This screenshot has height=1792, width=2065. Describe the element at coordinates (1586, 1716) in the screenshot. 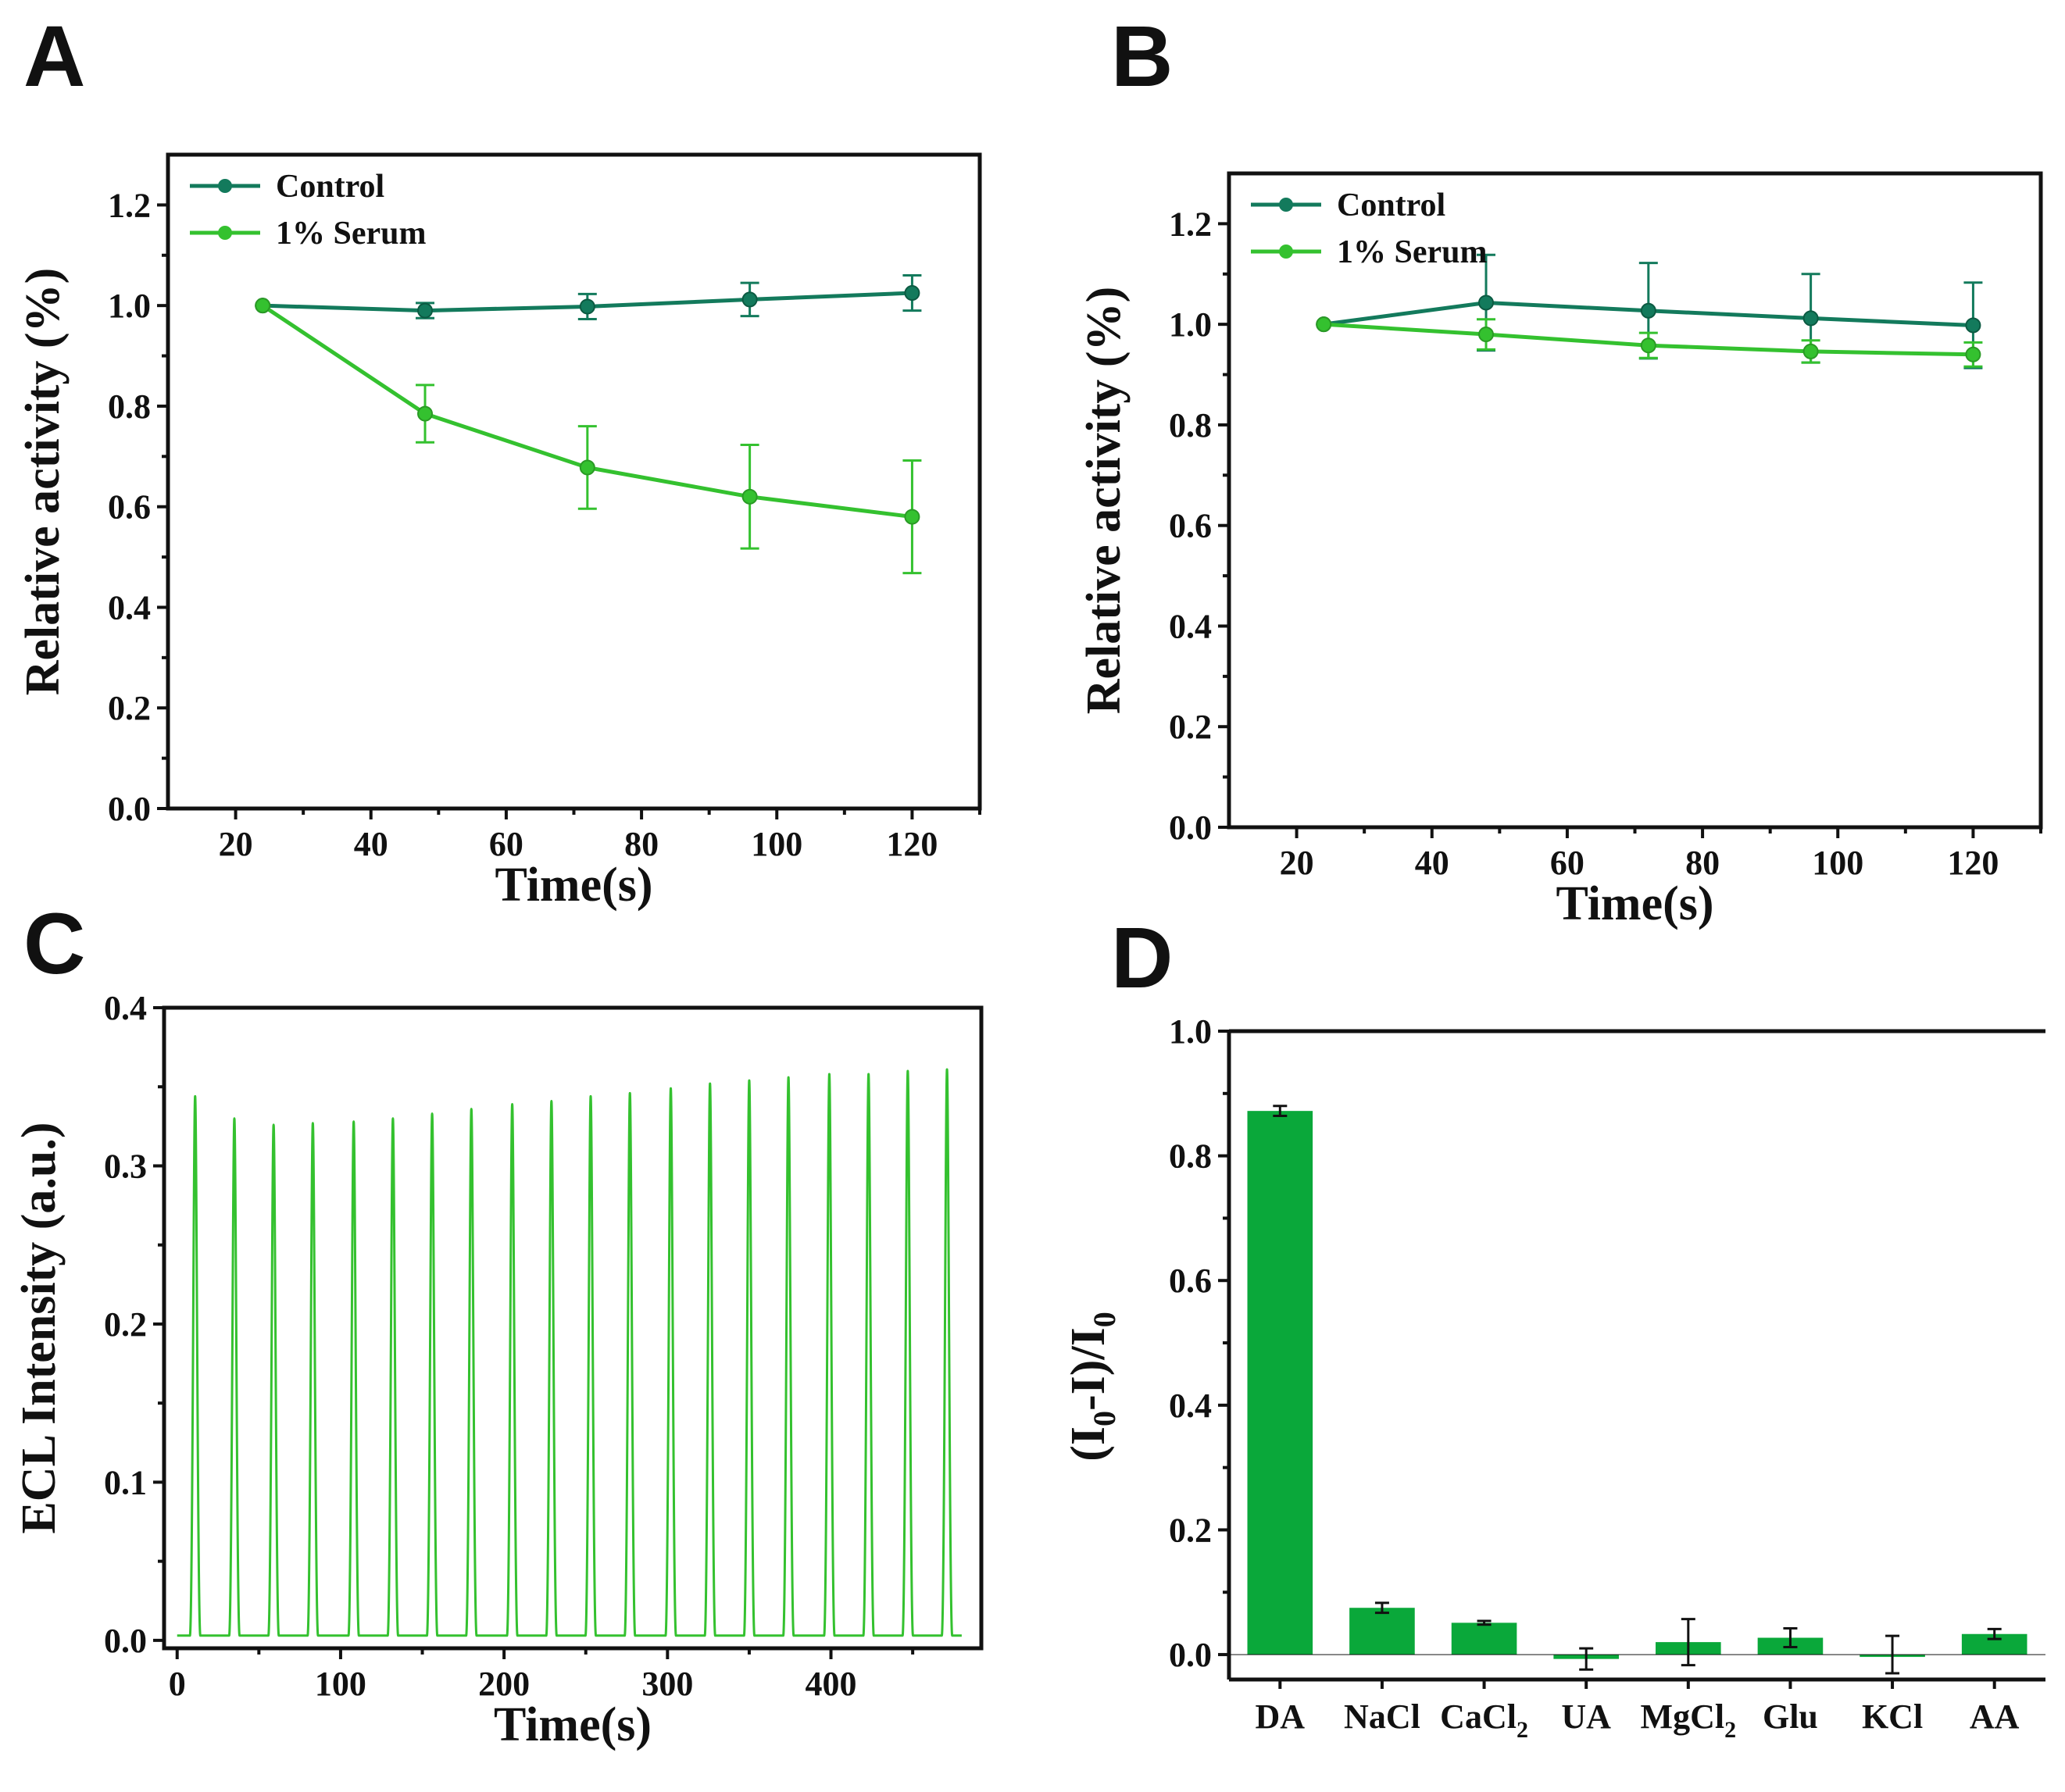

I see `d-category-label-ua: UA` at that location.